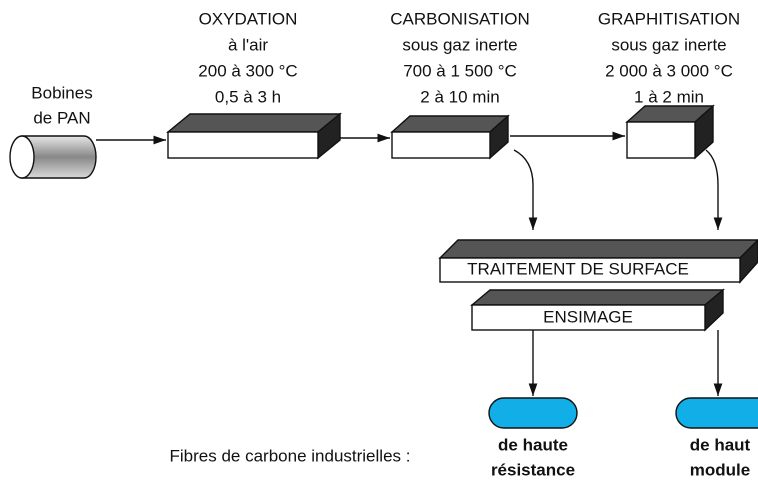 Image resolution: width=758 pixels, height=484 pixels. What do you see at coordinates (588, 316) in the screenshot?
I see `treatment-label: ENSIMAGE` at bounding box center [588, 316].